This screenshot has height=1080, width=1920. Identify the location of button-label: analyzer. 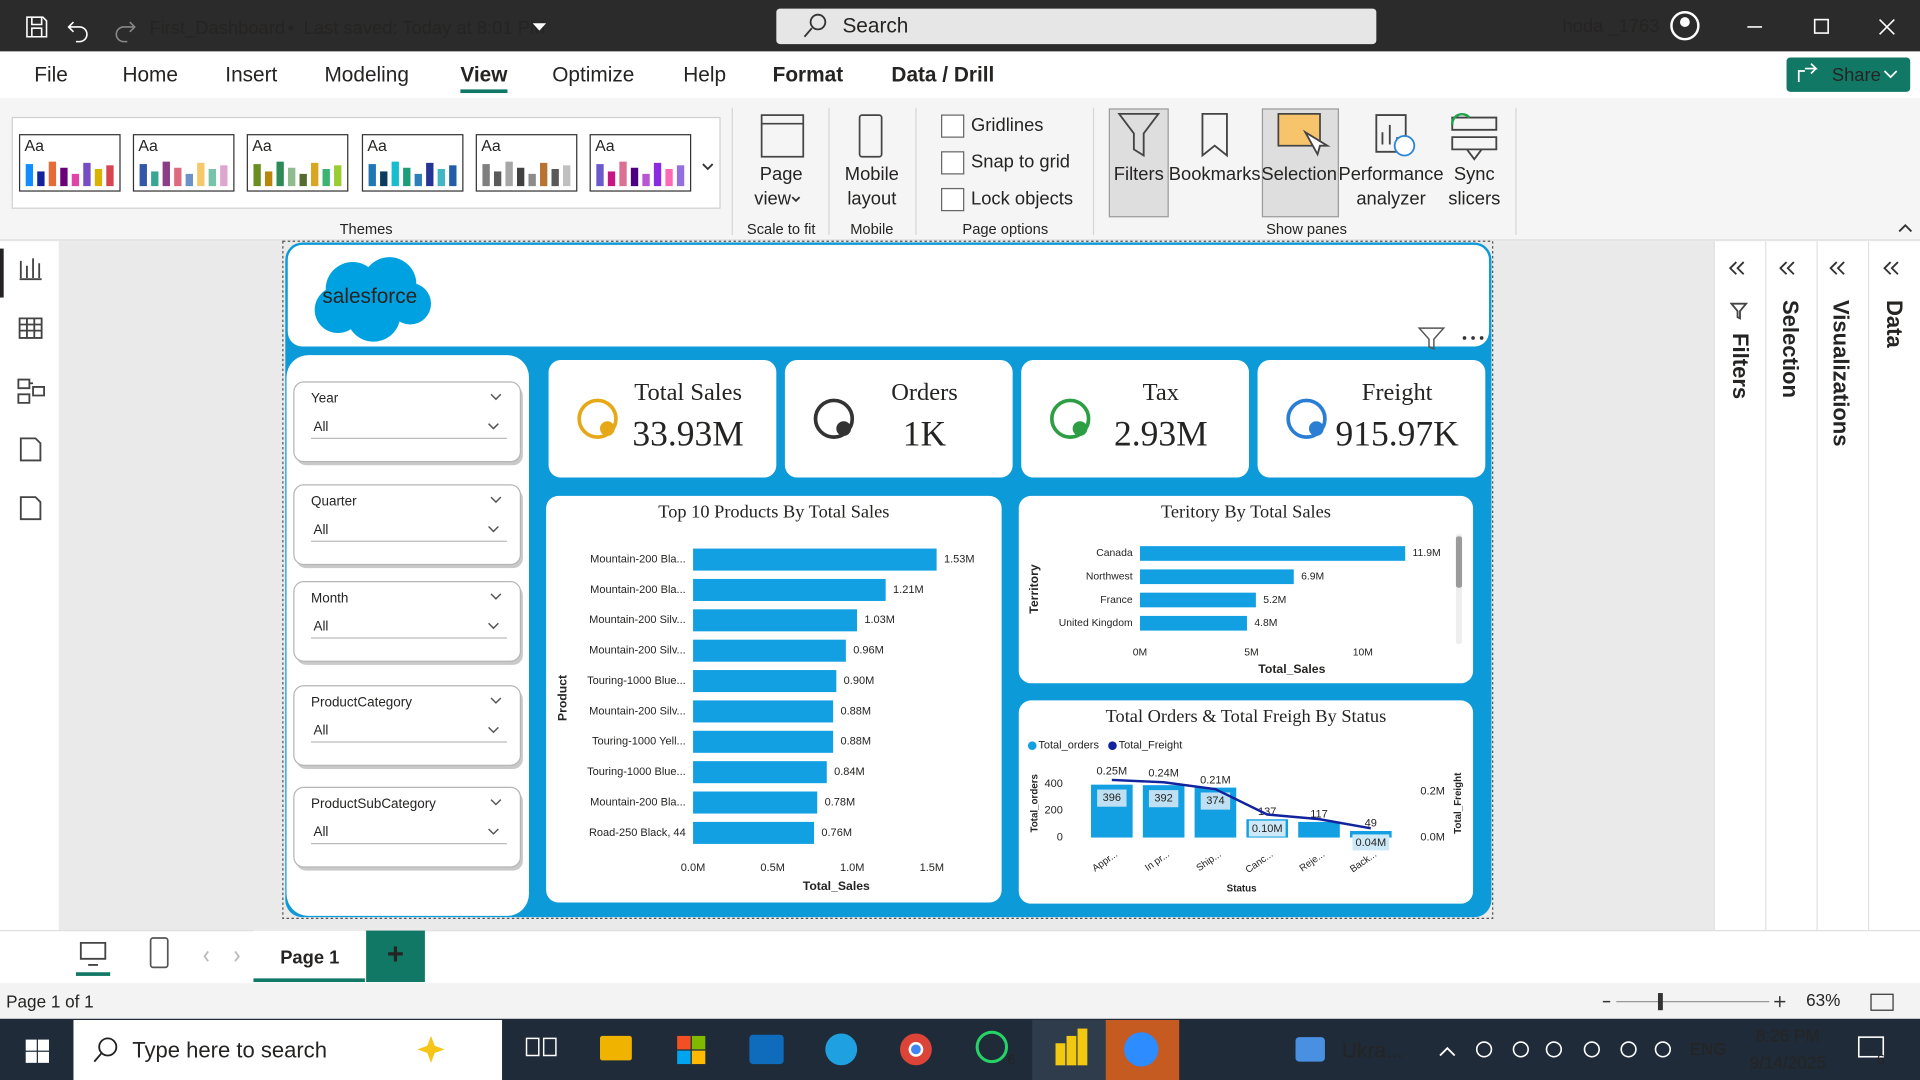
(1390, 197).